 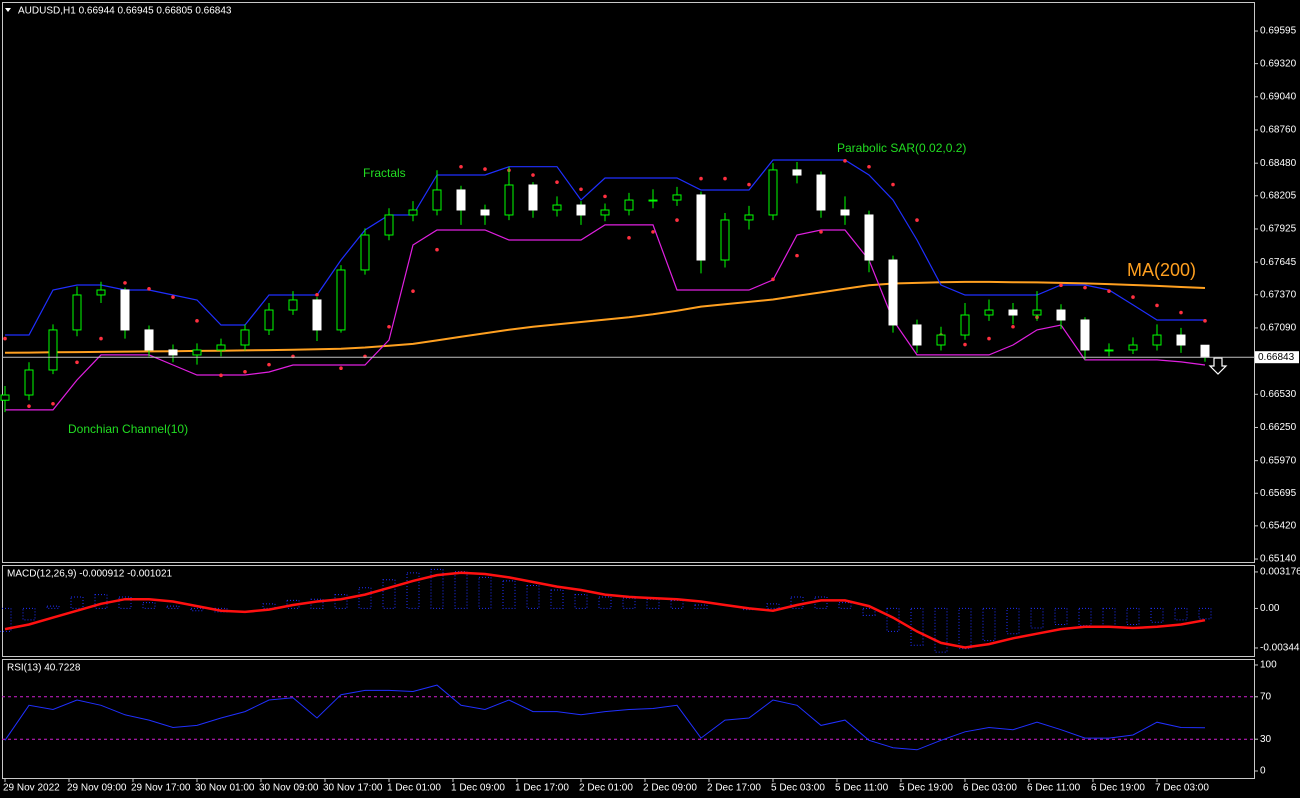 I want to click on y-tick-label: 0.68760, so click(x=1278, y=130).